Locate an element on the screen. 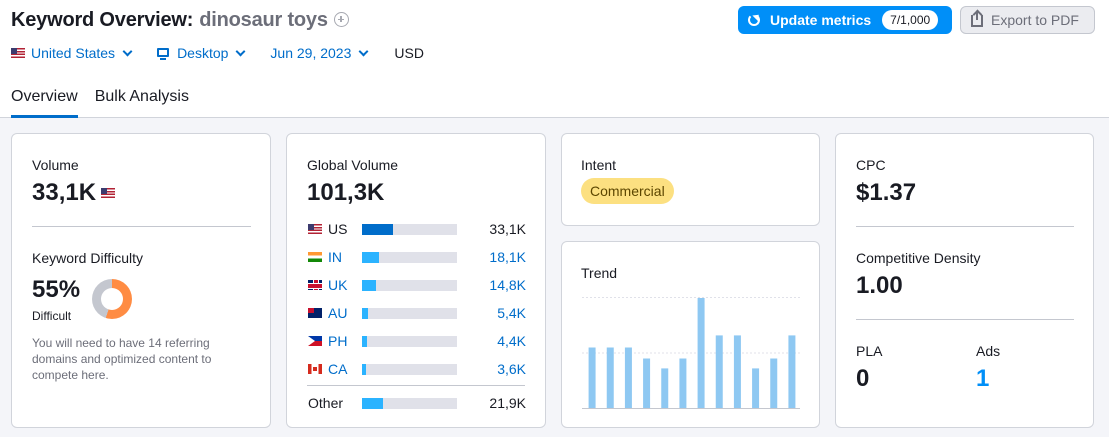  title-text: Keyword Overview: is located at coordinates (102, 20).